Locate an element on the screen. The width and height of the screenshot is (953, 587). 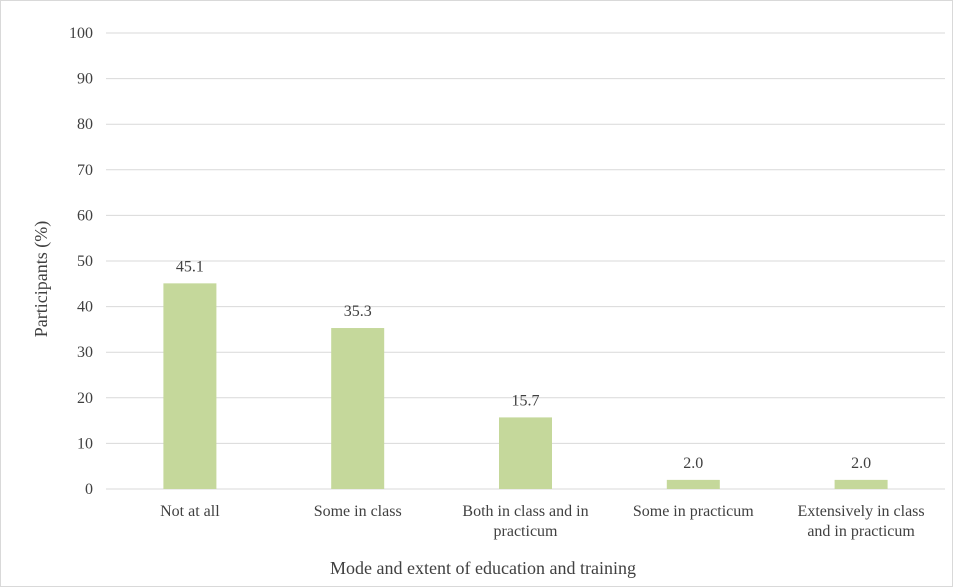
data-label: 15.7 is located at coordinates (526, 400).